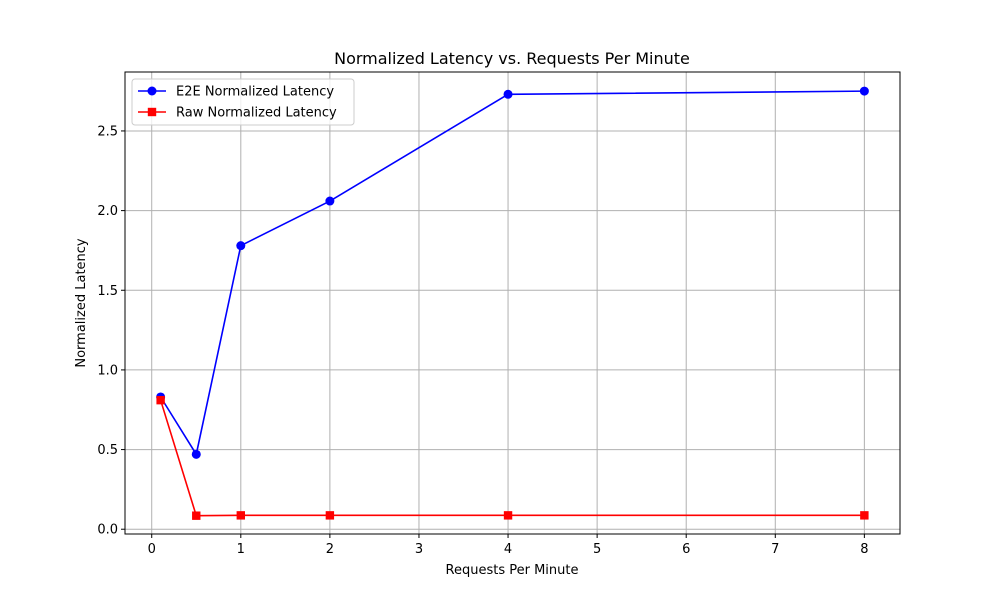 This screenshot has width=1000, height=600. I want to click on y-tick-label: 1.0, so click(107, 370).